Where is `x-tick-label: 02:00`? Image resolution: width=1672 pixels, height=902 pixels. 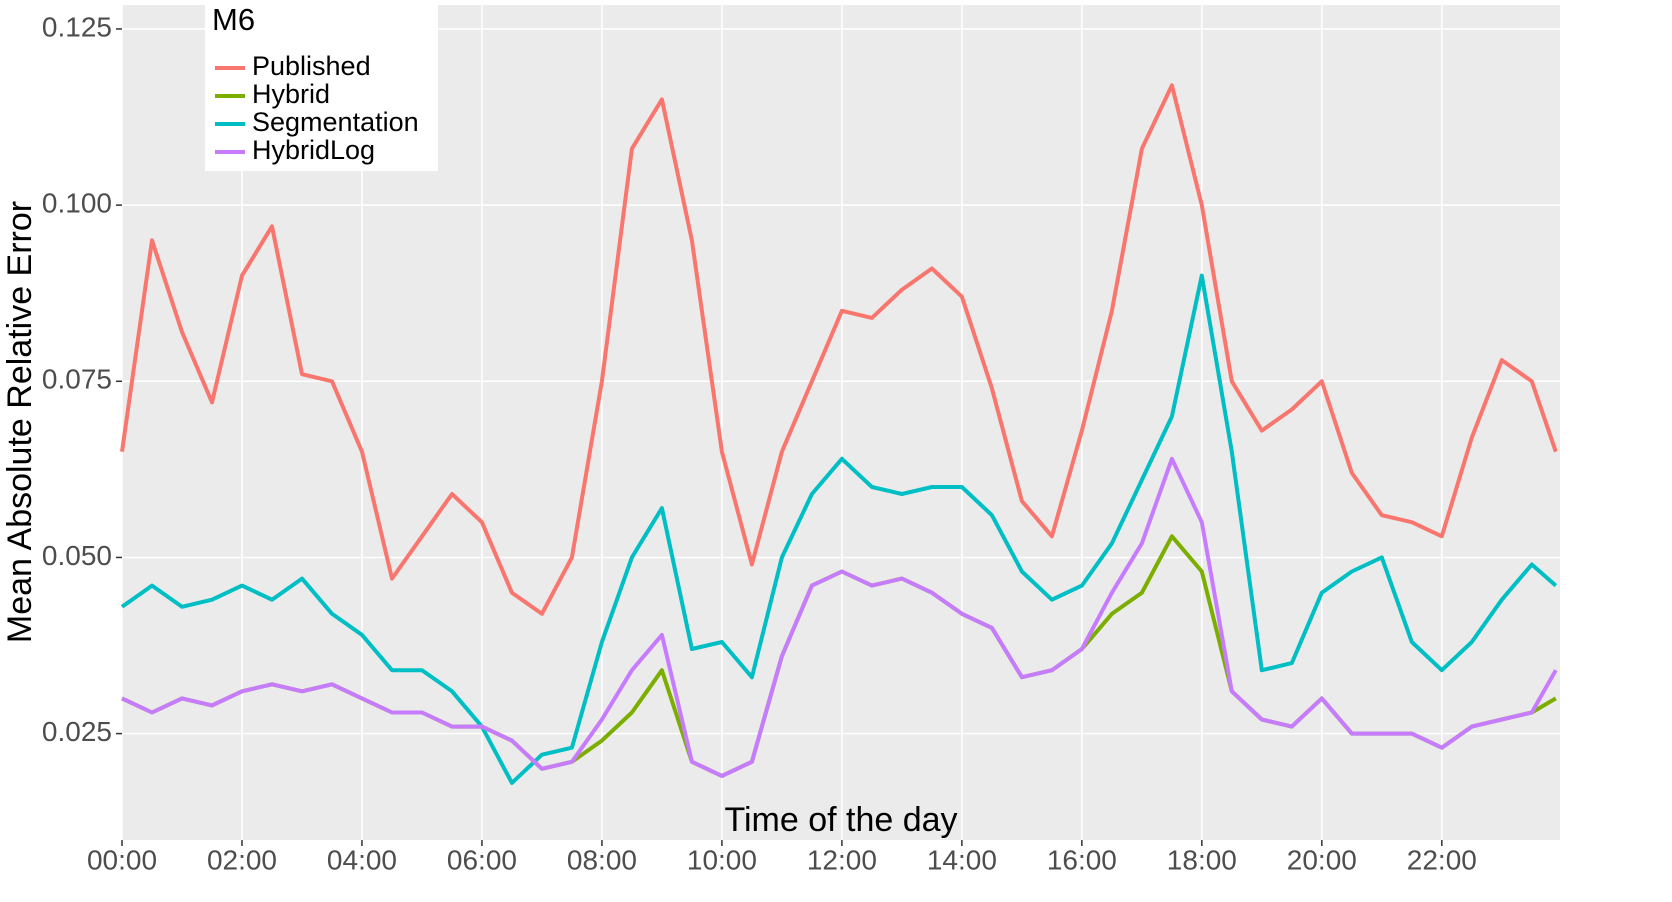
x-tick-label: 02:00 is located at coordinates (242, 859).